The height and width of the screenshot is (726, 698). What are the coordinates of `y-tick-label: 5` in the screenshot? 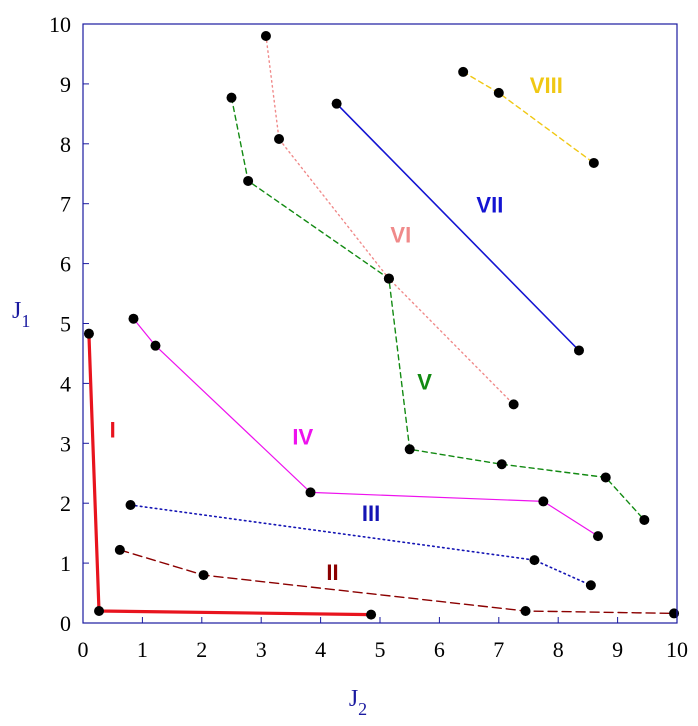 It's located at (65, 324).